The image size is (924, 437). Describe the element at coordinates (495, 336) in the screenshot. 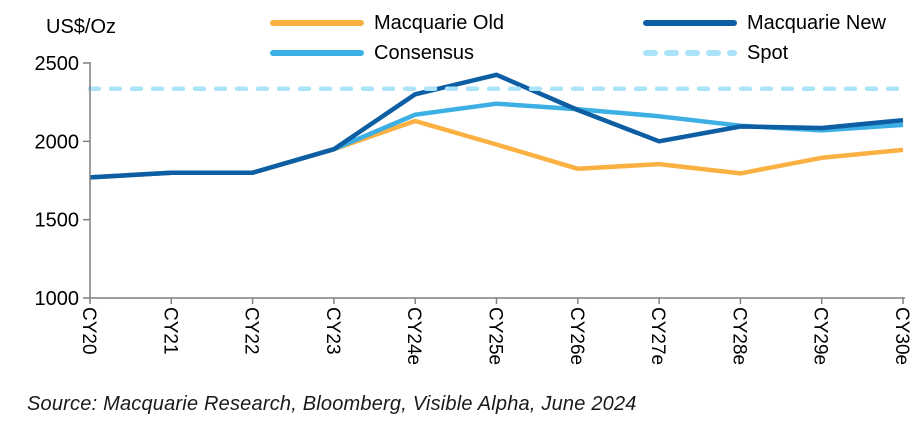

I see `x-tick-label: CY25e` at that location.